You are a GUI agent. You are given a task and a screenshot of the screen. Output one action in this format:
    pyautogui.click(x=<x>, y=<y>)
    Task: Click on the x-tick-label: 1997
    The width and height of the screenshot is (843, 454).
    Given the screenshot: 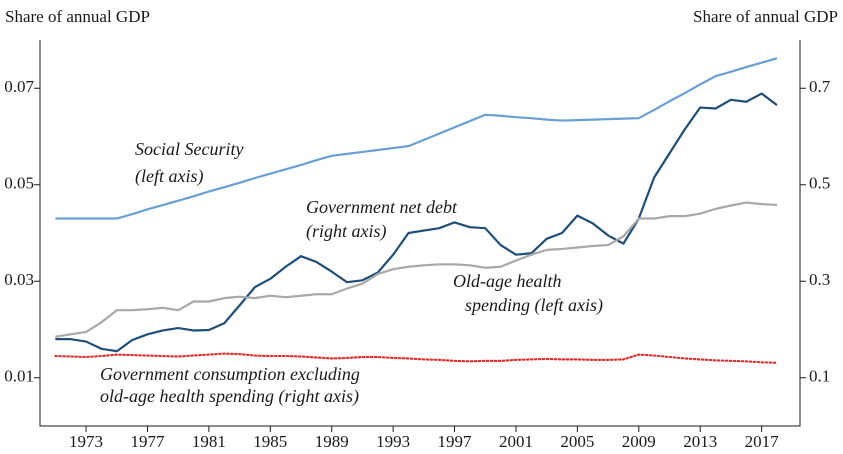 What is the action you would take?
    pyautogui.click(x=455, y=441)
    